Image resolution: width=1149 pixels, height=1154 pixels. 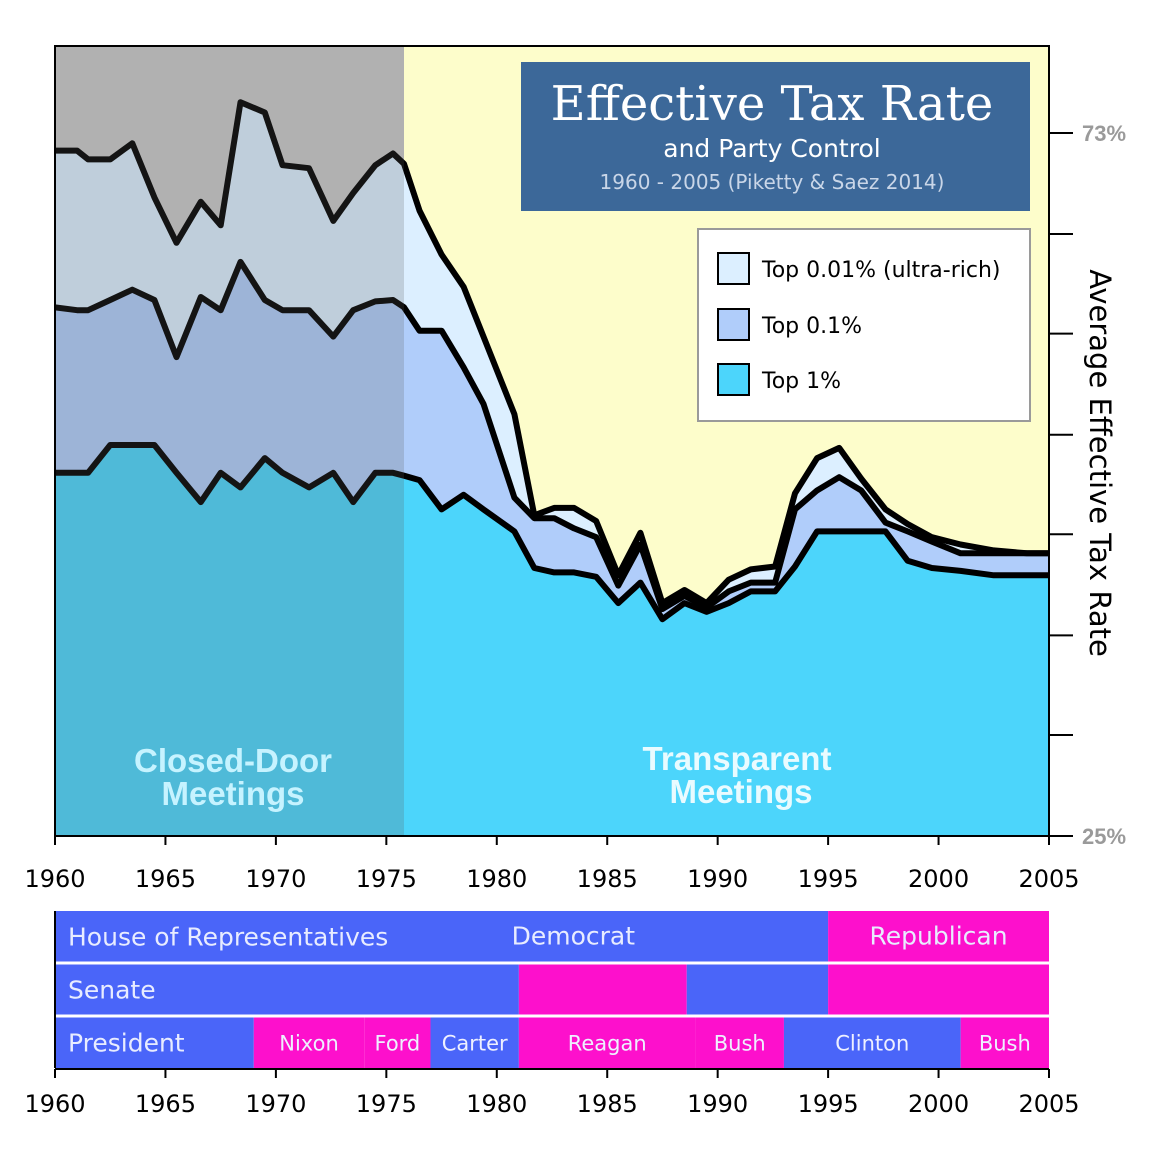 What do you see at coordinates (1048, 879) in the screenshot?
I see `x-tick-label: 2005` at bounding box center [1048, 879].